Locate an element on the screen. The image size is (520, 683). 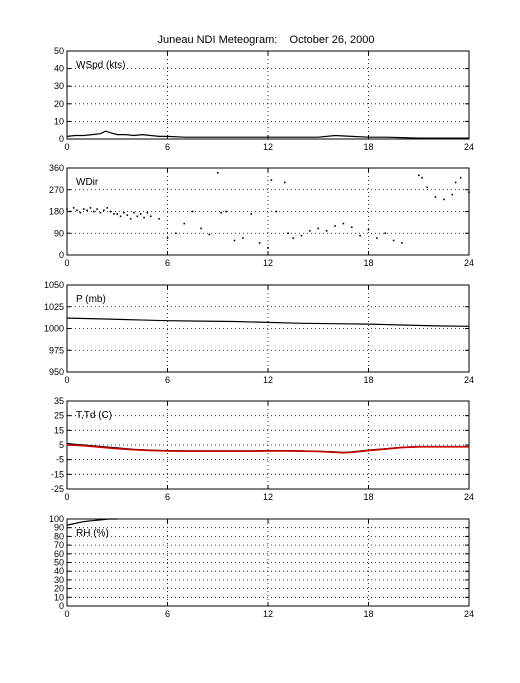
chart-title: Juneau NDI Meteogram: October 26, 2000 is located at coordinates (265, 40).